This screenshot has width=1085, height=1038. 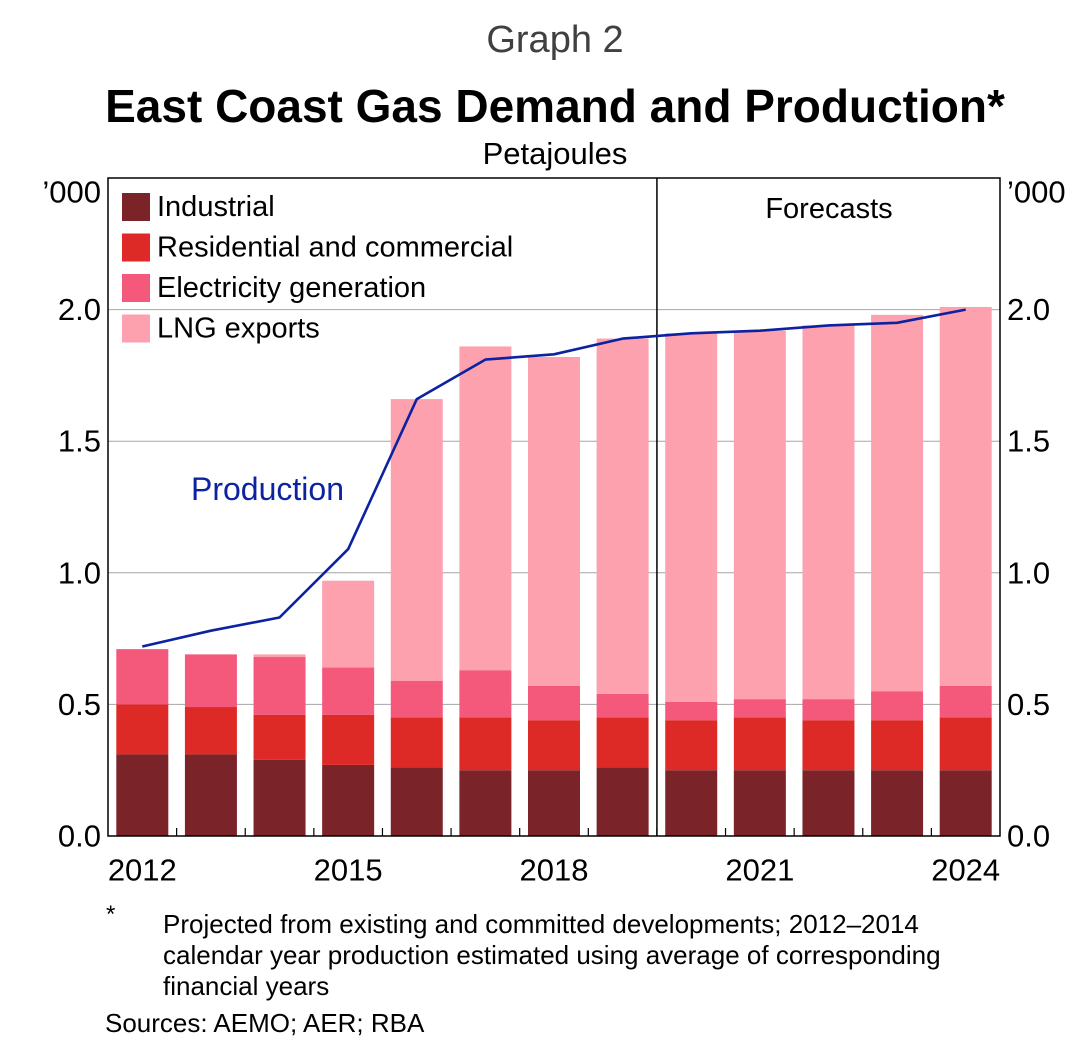 What do you see at coordinates (691, 803) in the screenshot?
I see `bar-industrial-2020` at bounding box center [691, 803].